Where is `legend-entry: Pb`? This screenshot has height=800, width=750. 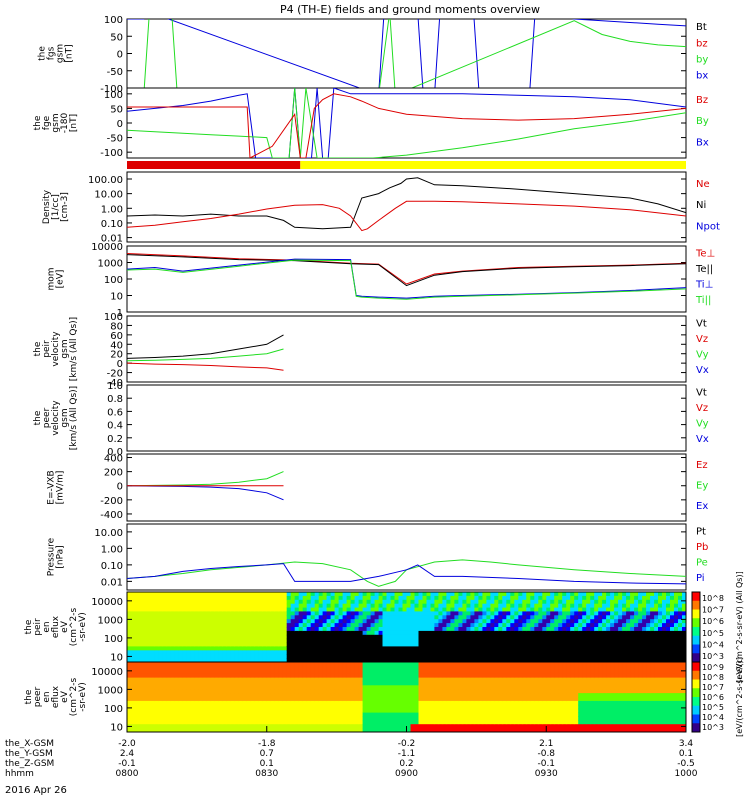
legend-entry: Pb is located at coordinates (702, 547).